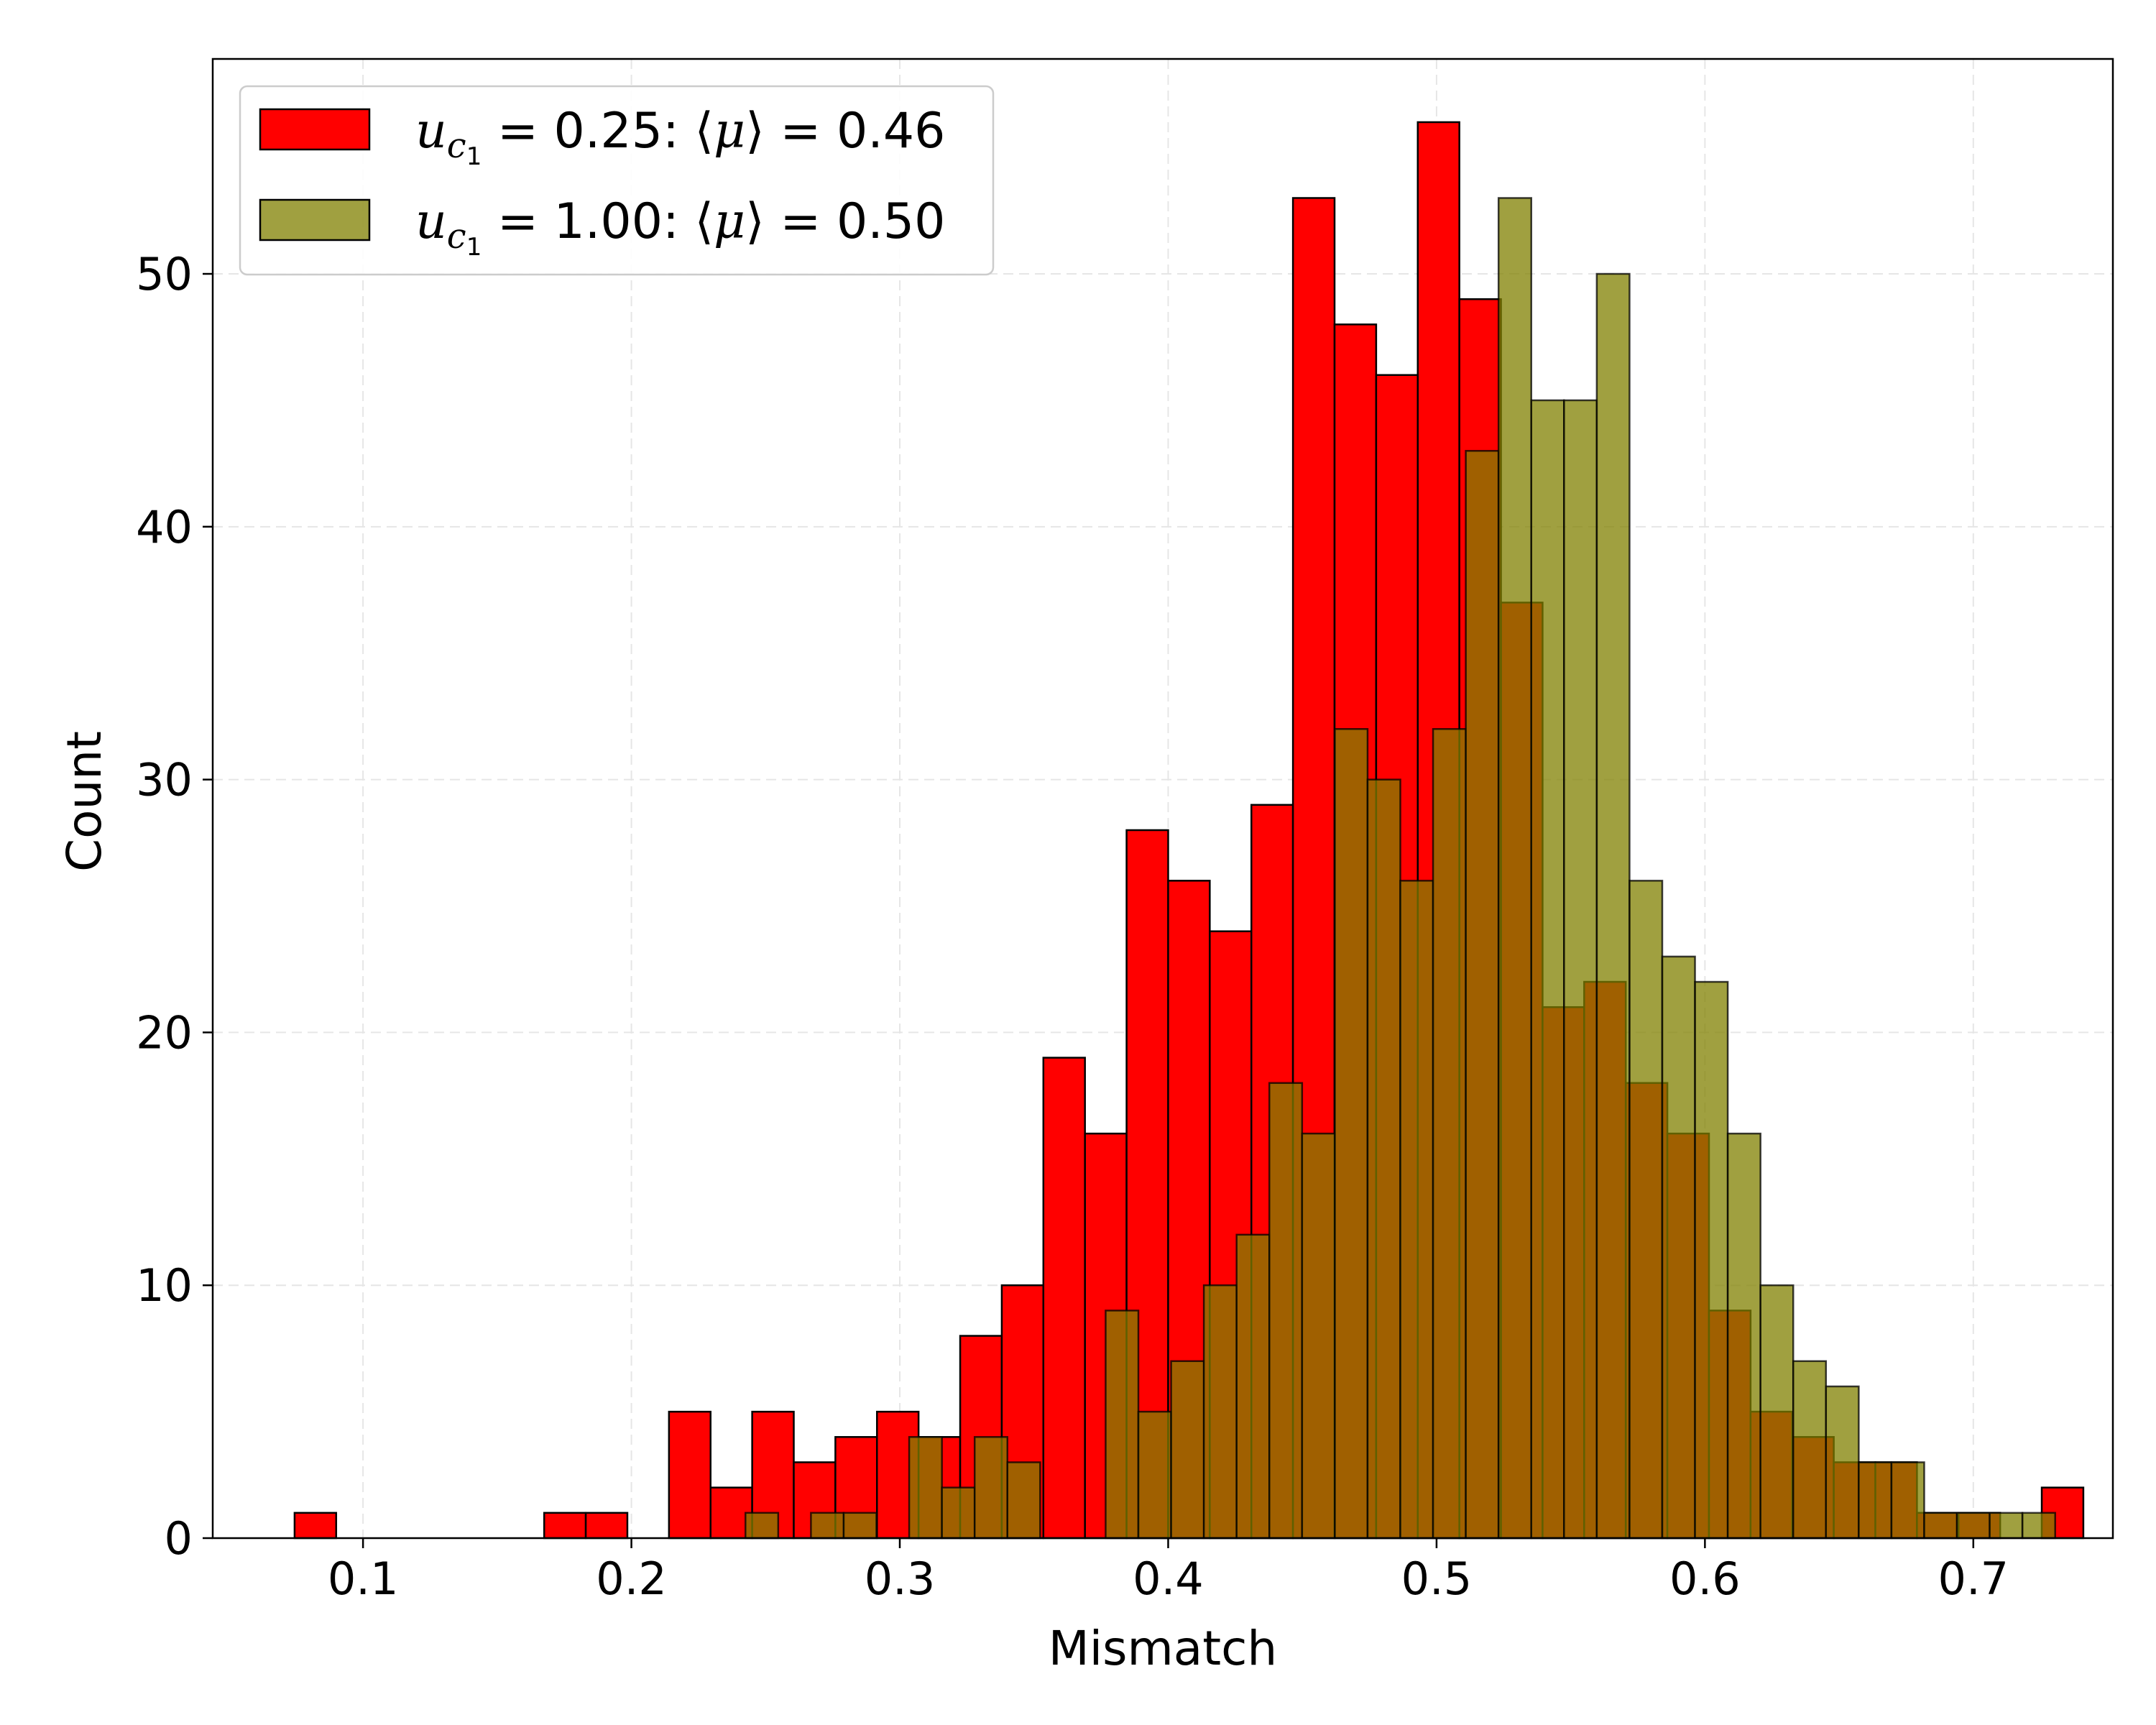  Describe the element at coordinates (1973, 1578) in the screenshot. I see `x-tick-label-6: 0.7` at that location.